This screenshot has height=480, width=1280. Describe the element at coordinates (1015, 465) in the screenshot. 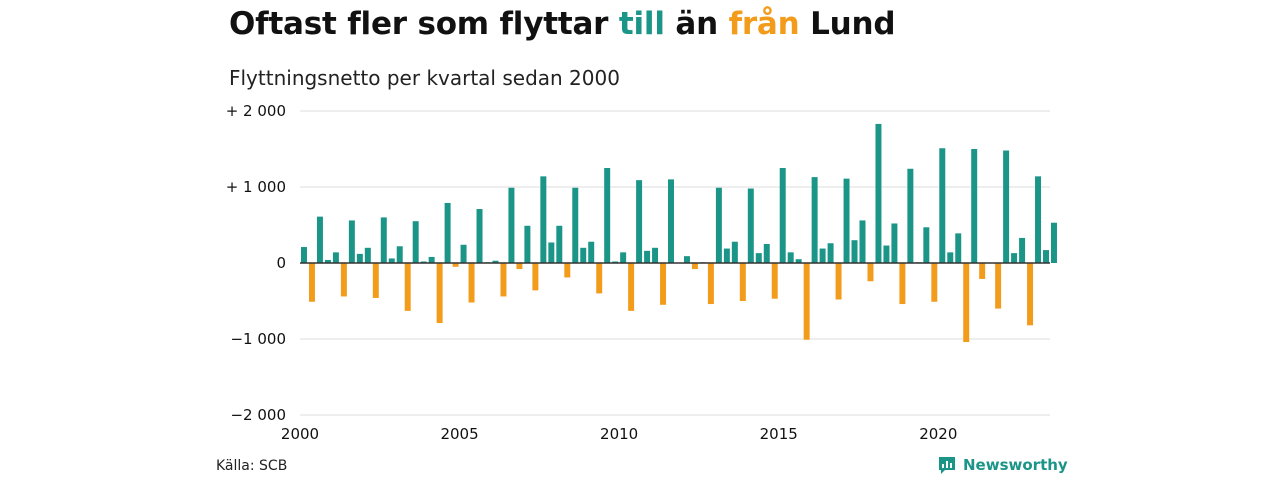

I see `brand-name: Newsworthy` at that location.